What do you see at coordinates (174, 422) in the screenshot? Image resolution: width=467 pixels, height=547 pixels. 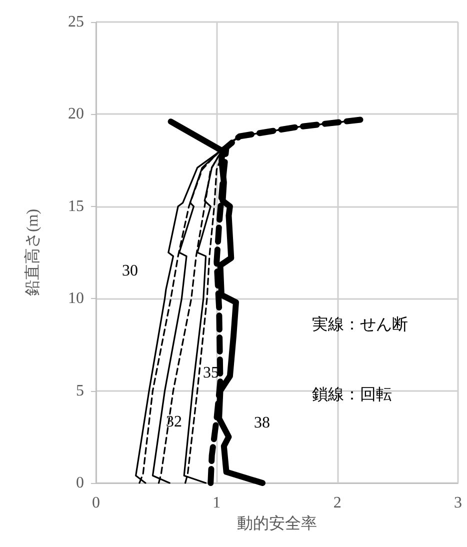 I see `annotation: 32` at bounding box center [174, 422].